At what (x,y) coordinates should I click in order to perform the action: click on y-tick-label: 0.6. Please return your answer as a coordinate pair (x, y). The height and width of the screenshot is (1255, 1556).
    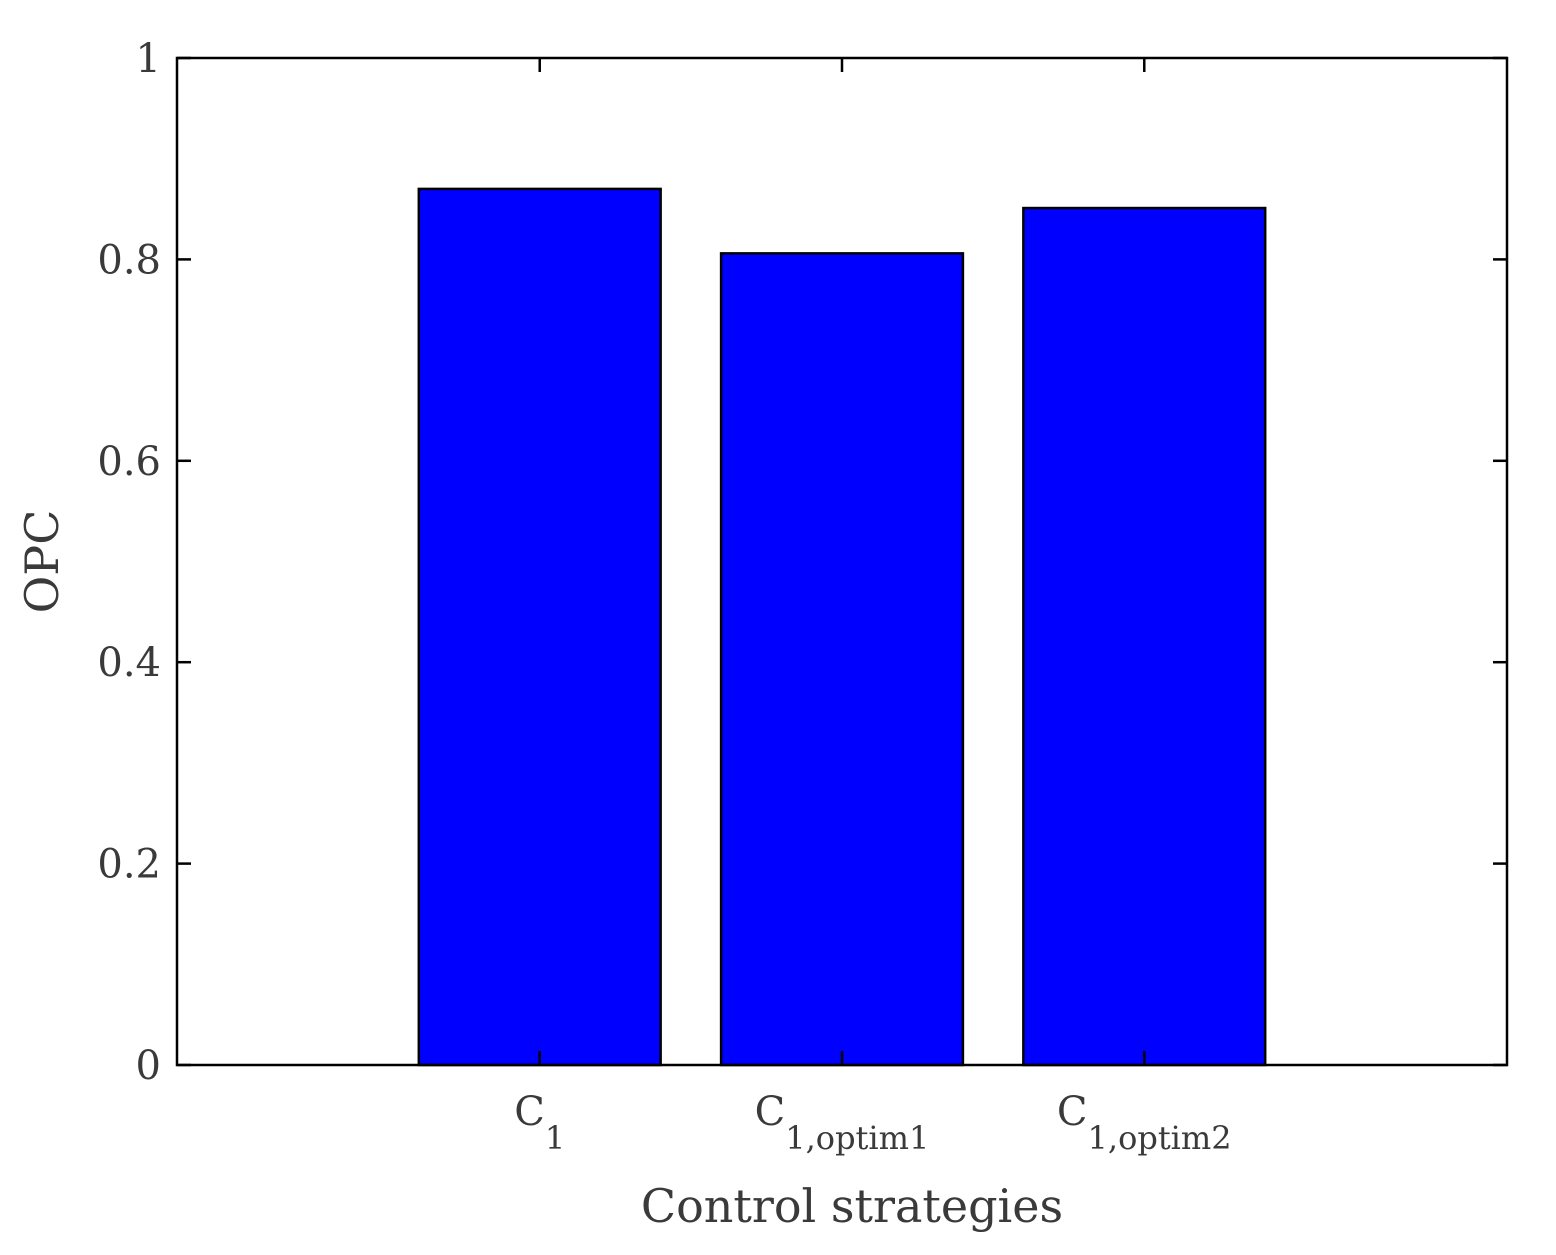
    Looking at the image, I should click on (129, 462).